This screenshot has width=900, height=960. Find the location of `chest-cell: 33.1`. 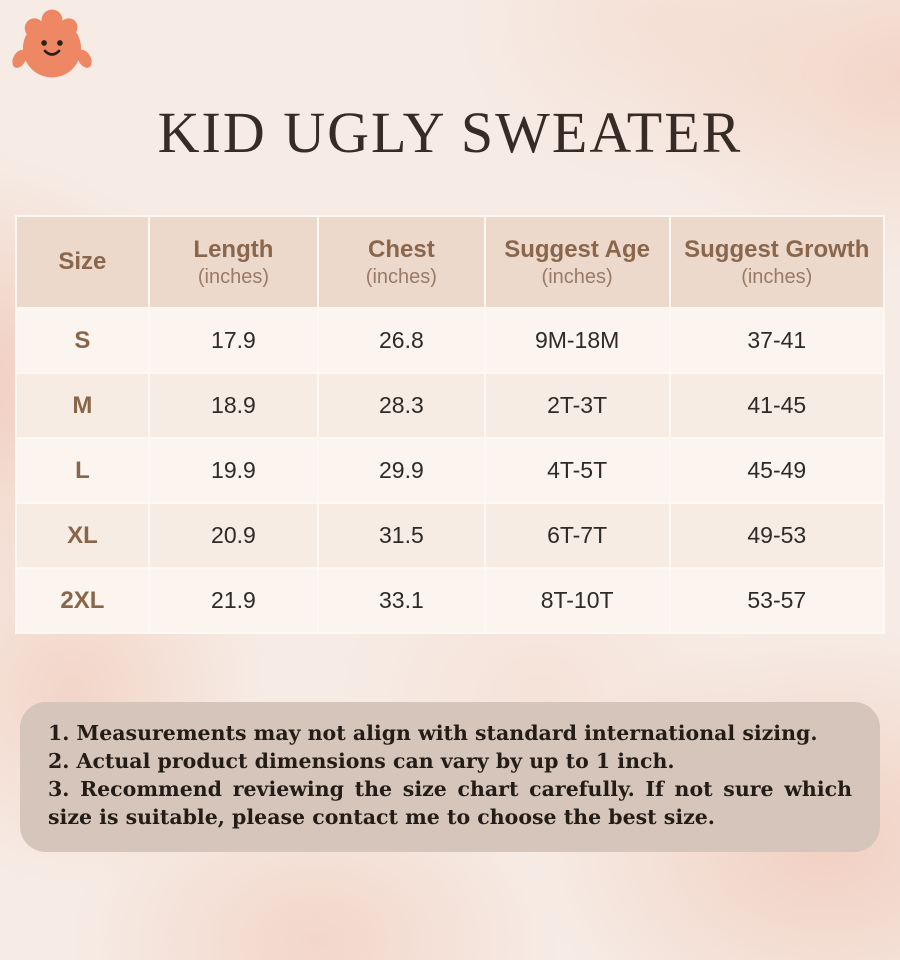

chest-cell: 33.1 is located at coordinates (401, 600).